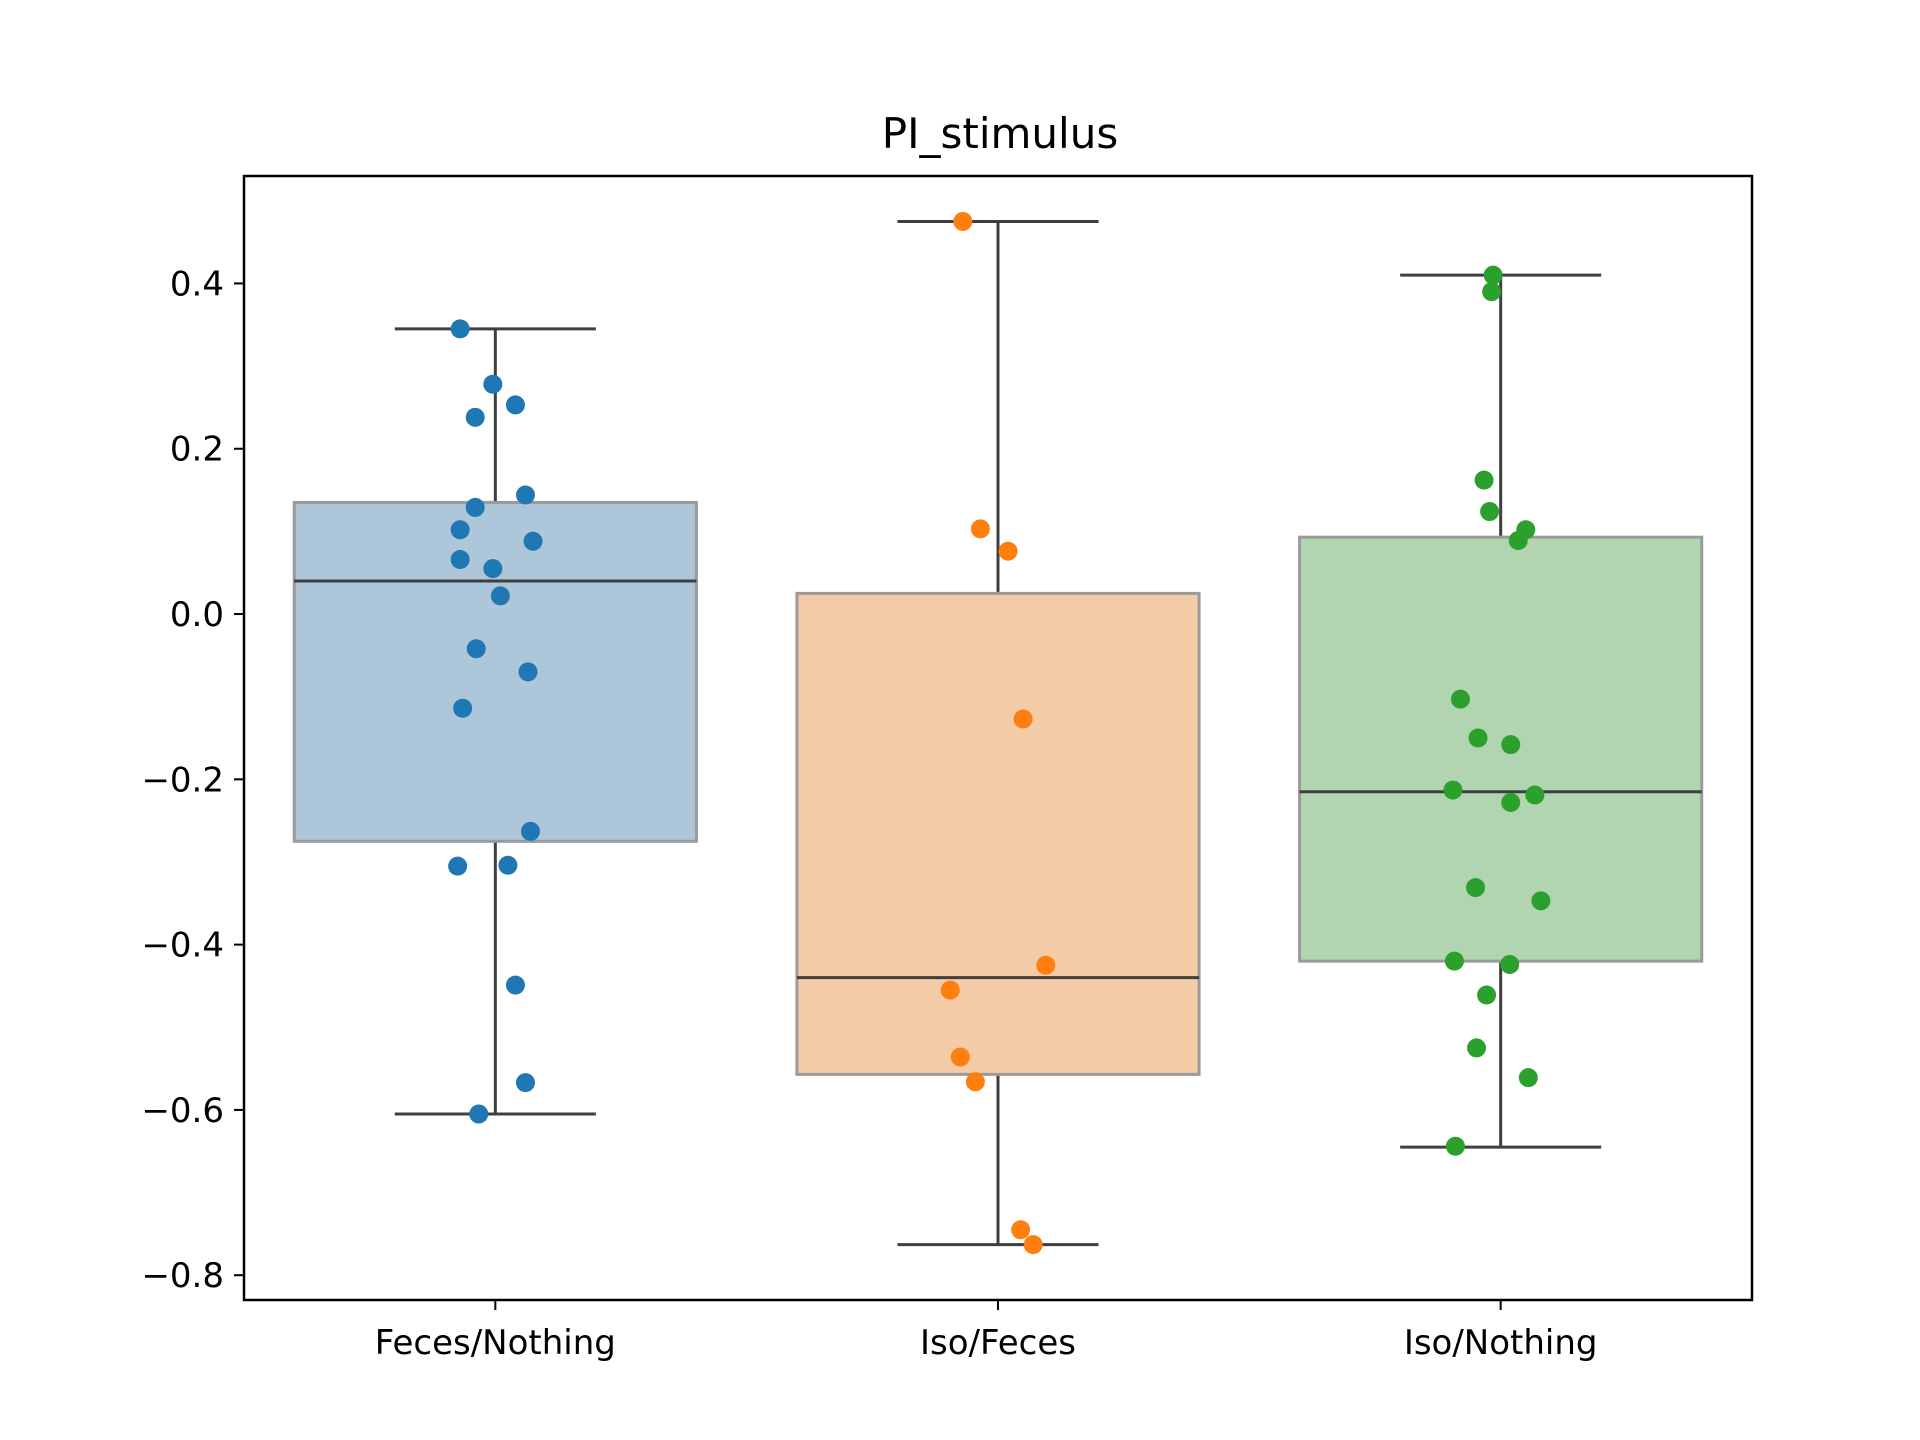 The width and height of the screenshot is (1920, 1440). What do you see at coordinates (197, 284) in the screenshot?
I see `y-tick-label: 0.4` at bounding box center [197, 284].